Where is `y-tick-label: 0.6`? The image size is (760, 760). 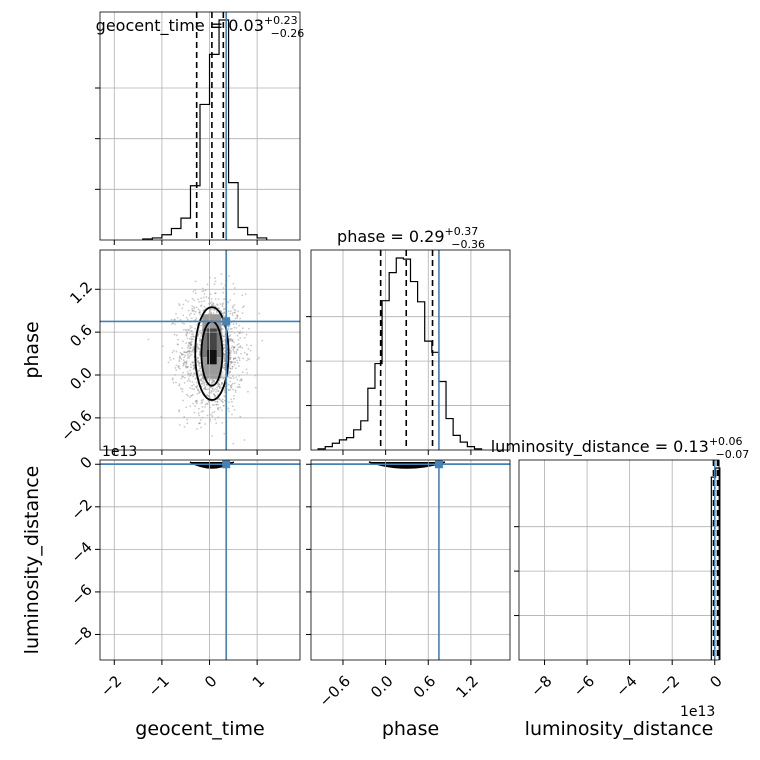 y-tick-label: 0.6 is located at coordinates (81, 336).